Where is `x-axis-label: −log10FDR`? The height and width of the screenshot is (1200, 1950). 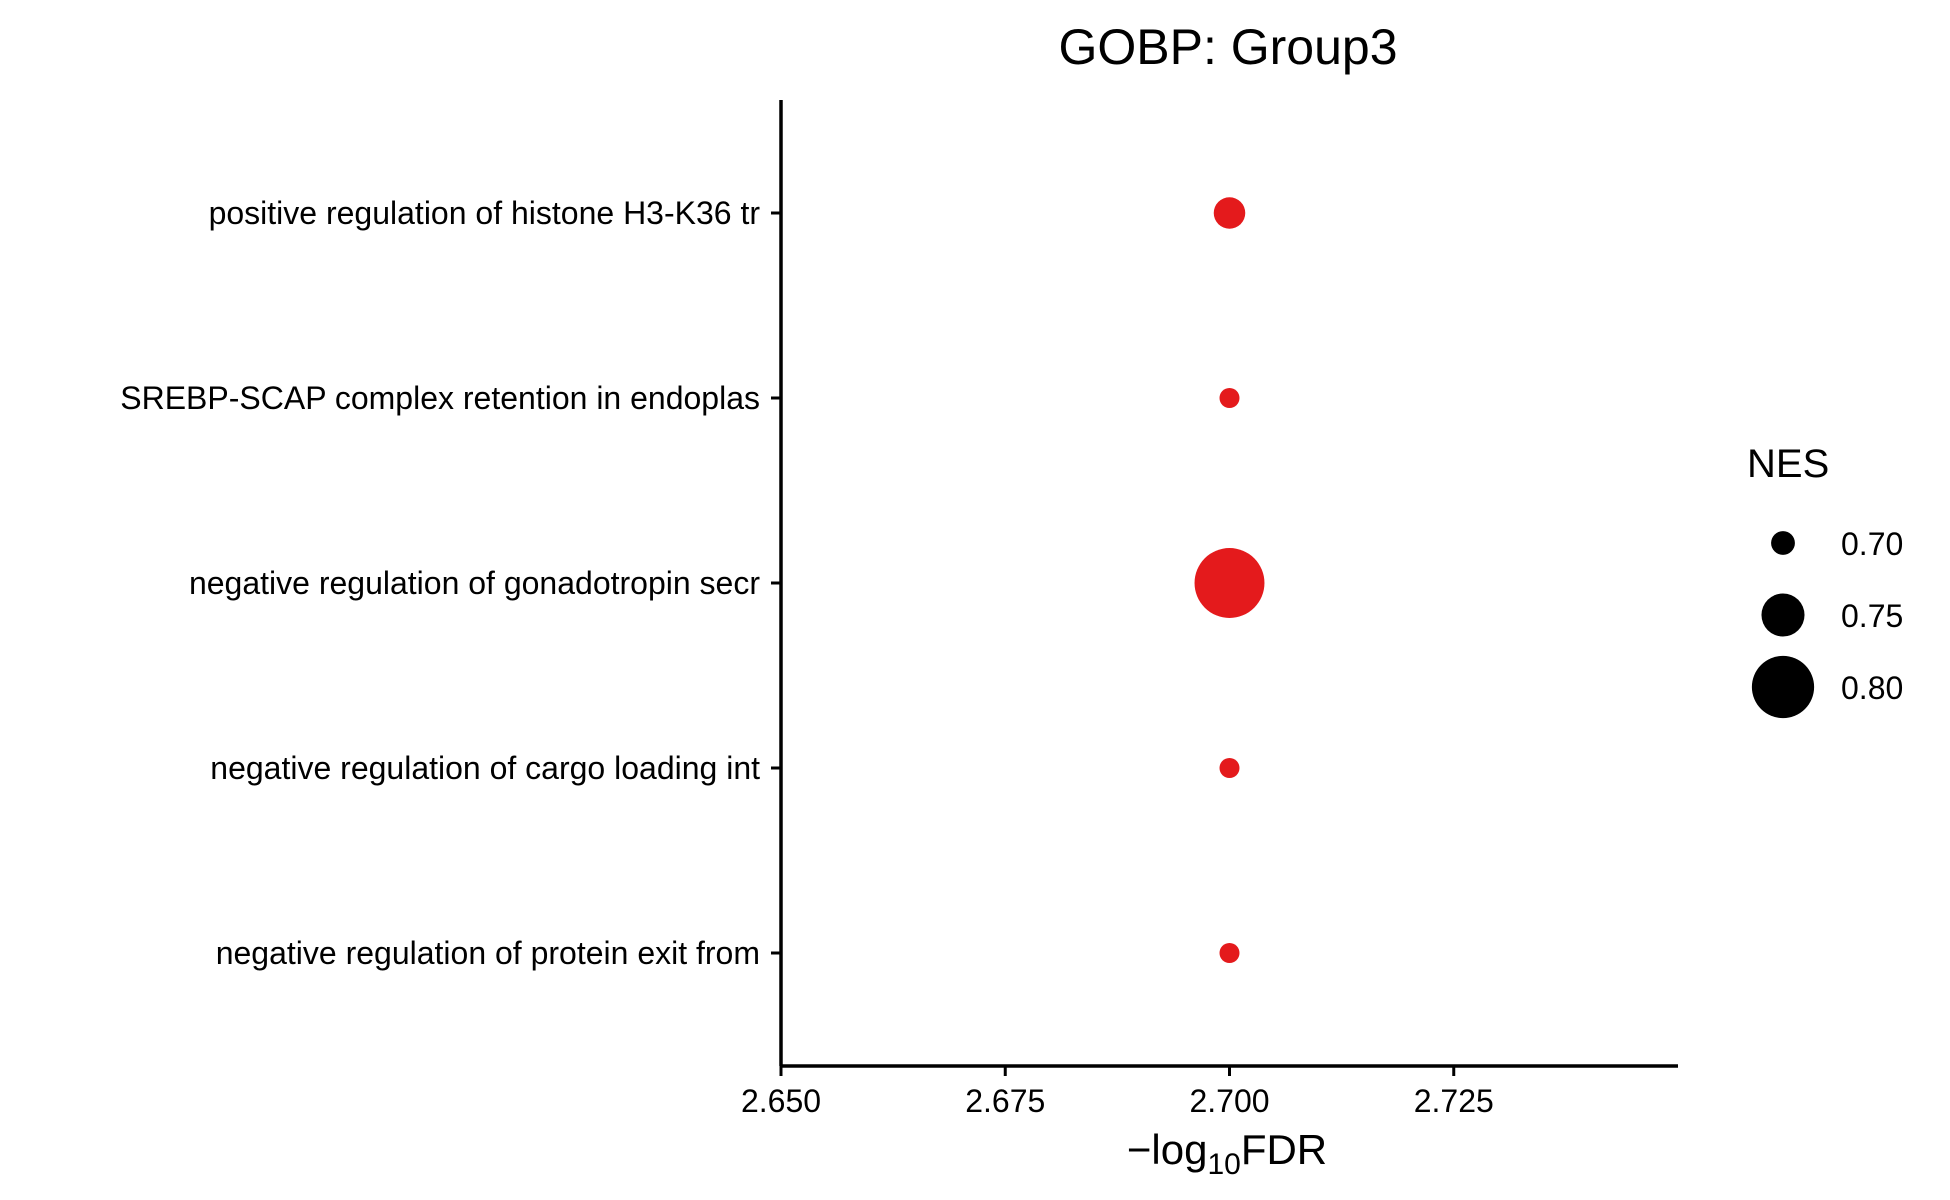
x-axis-label: −log10FDR is located at coordinates (1227, 1153).